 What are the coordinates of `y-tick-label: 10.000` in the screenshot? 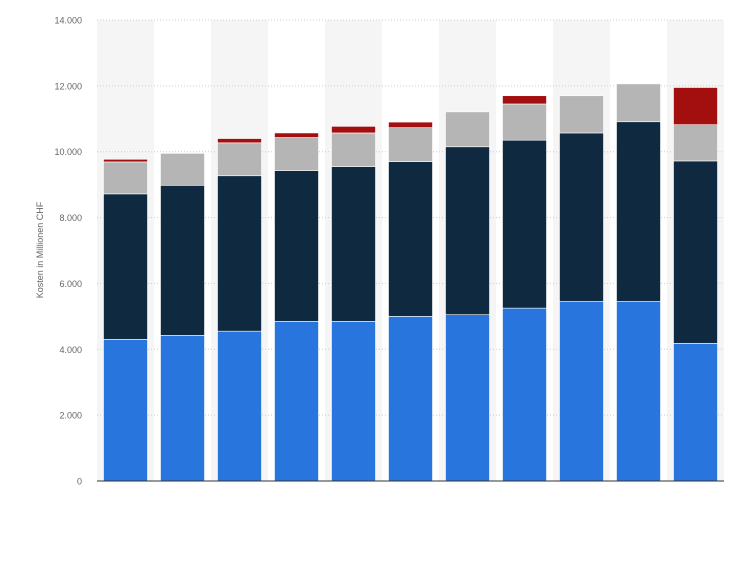 It's located at (68, 152).